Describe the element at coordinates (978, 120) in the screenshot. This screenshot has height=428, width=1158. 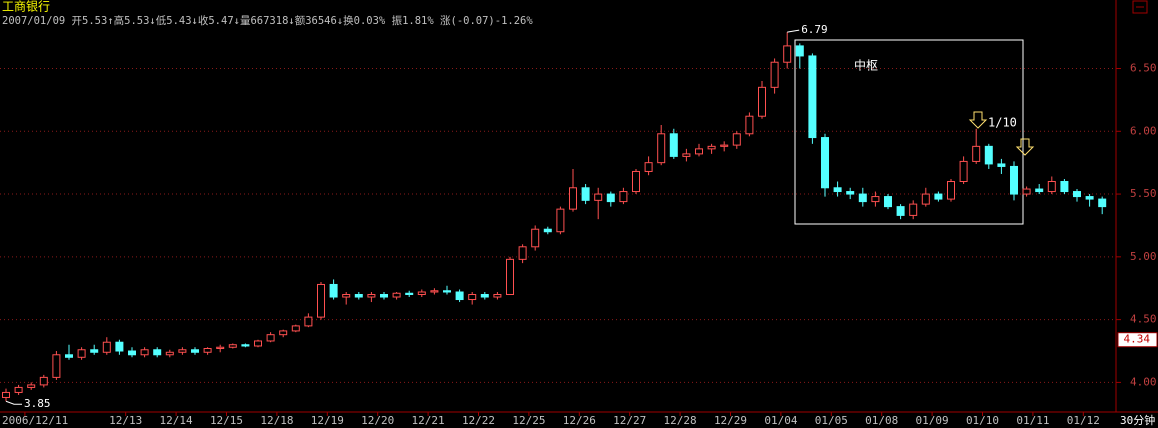
I see `note-arrow` at that location.